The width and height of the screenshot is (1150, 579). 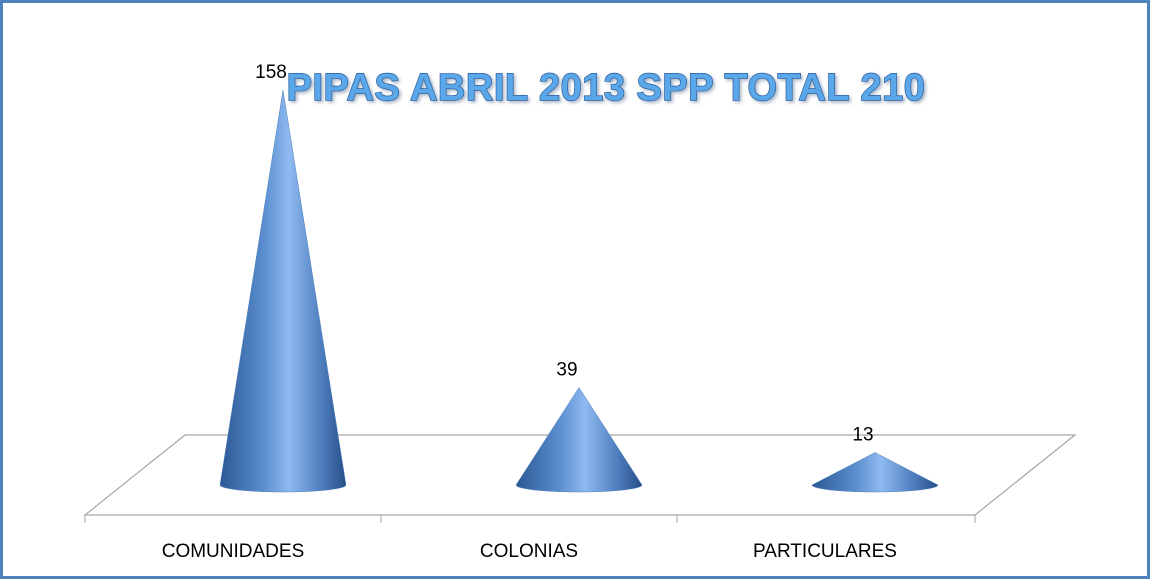 What do you see at coordinates (566, 370) in the screenshot?
I see `value-label: 39` at bounding box center [566, 370].